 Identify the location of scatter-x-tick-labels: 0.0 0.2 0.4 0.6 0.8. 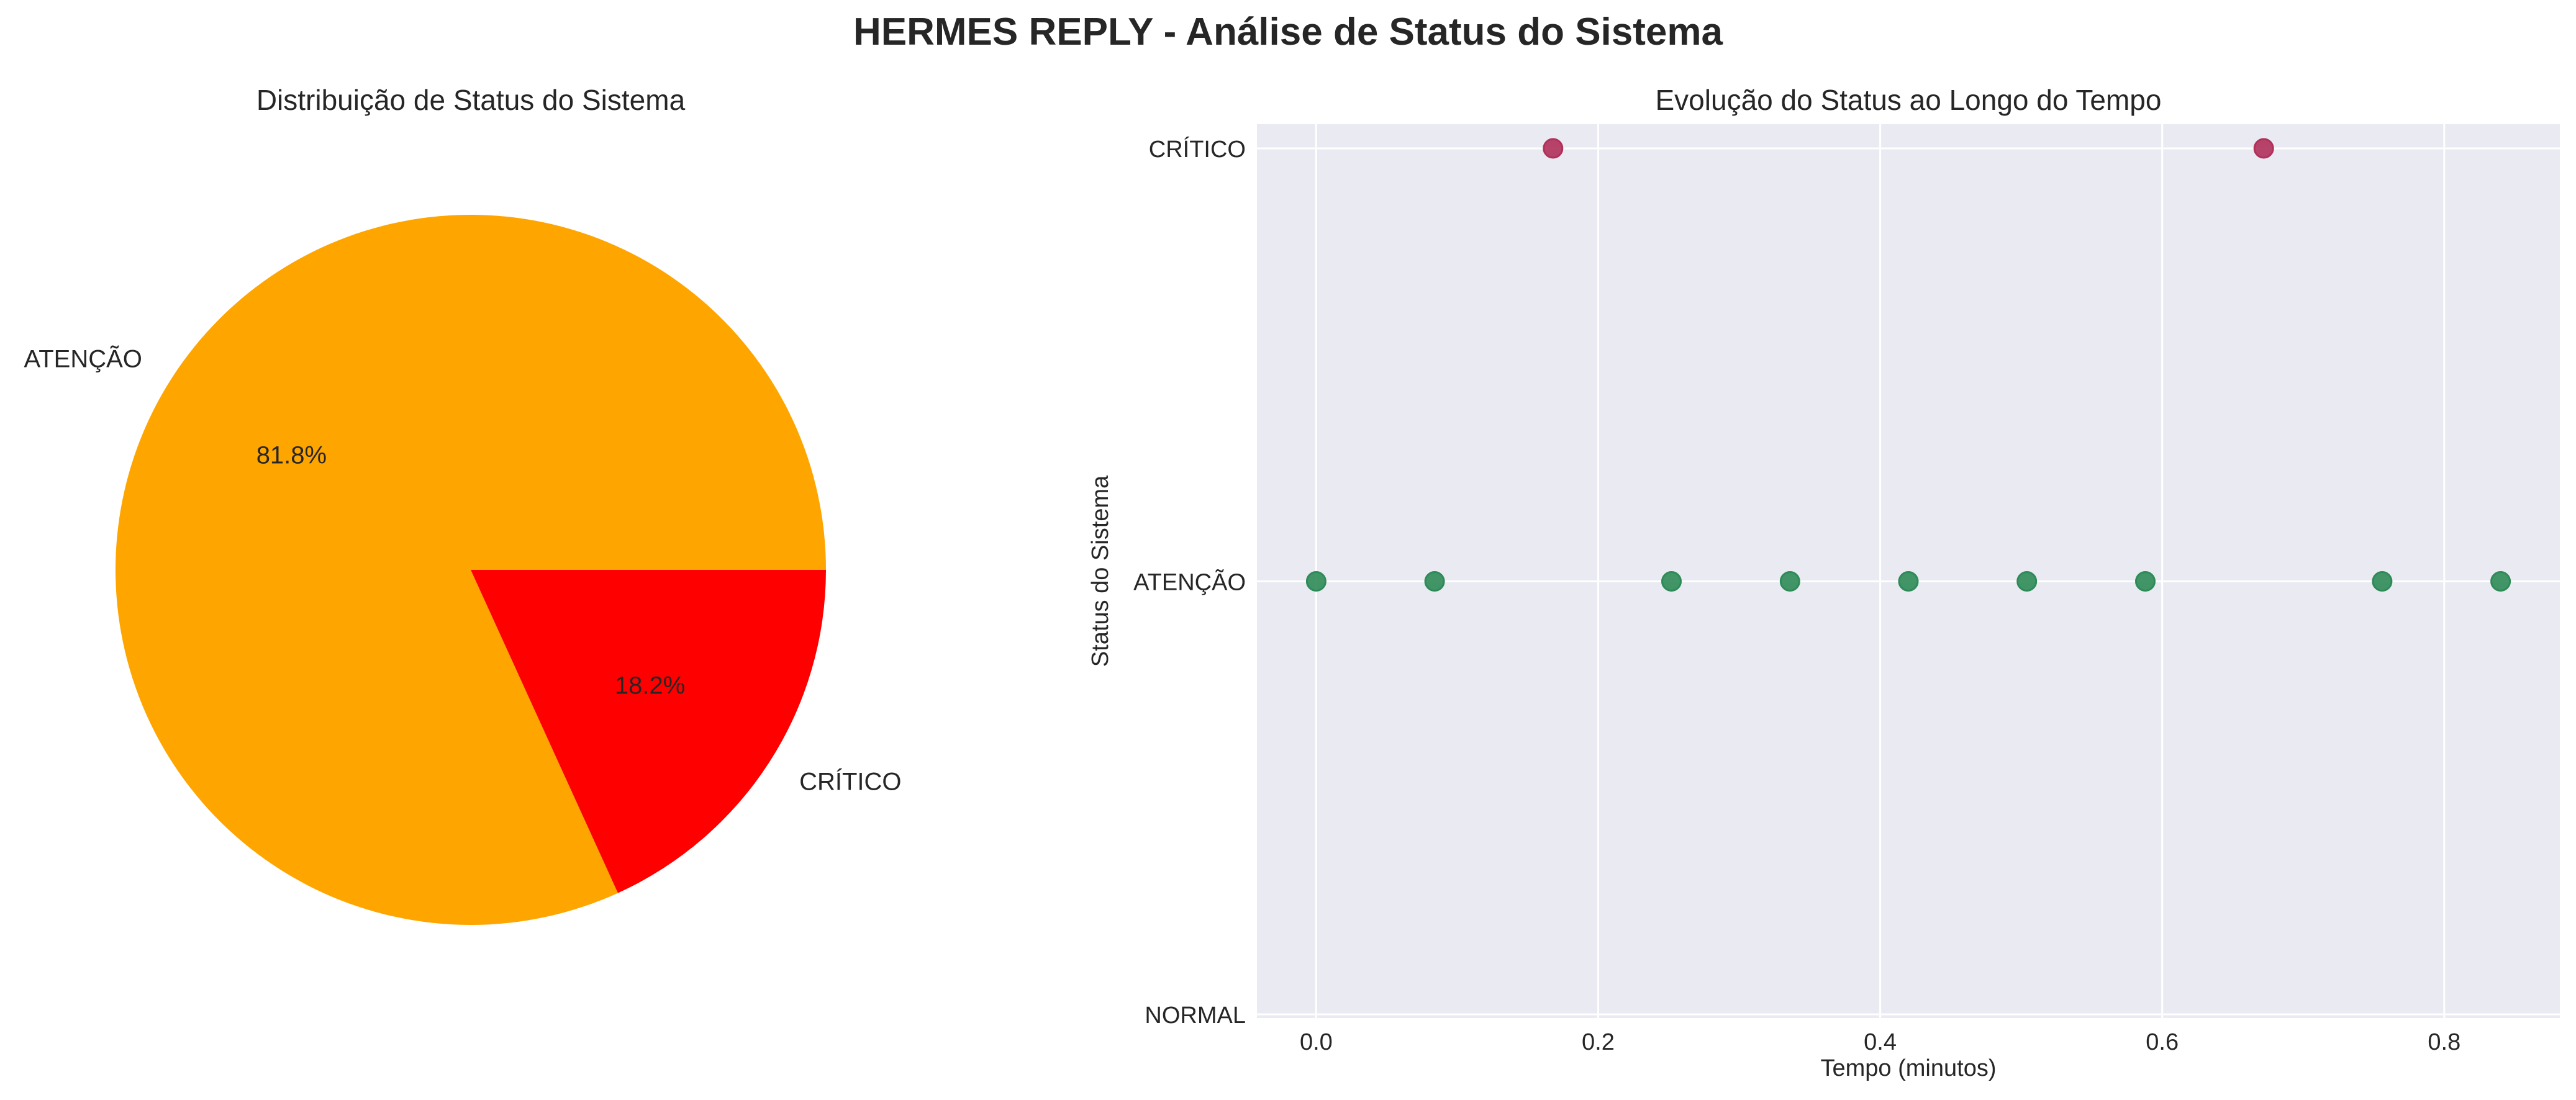
(1880, 1042).